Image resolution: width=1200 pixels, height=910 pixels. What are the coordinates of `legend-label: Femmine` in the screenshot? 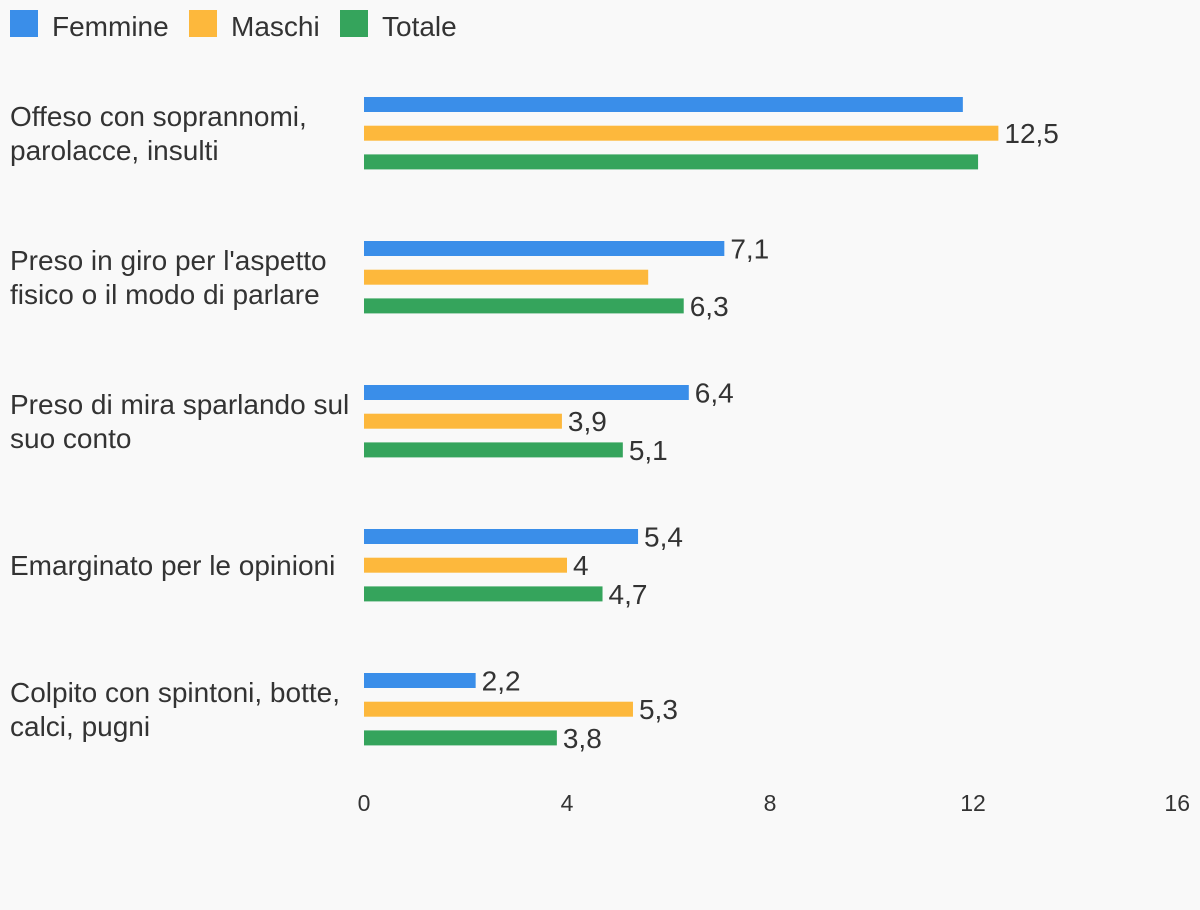 It's located at (110, 26).